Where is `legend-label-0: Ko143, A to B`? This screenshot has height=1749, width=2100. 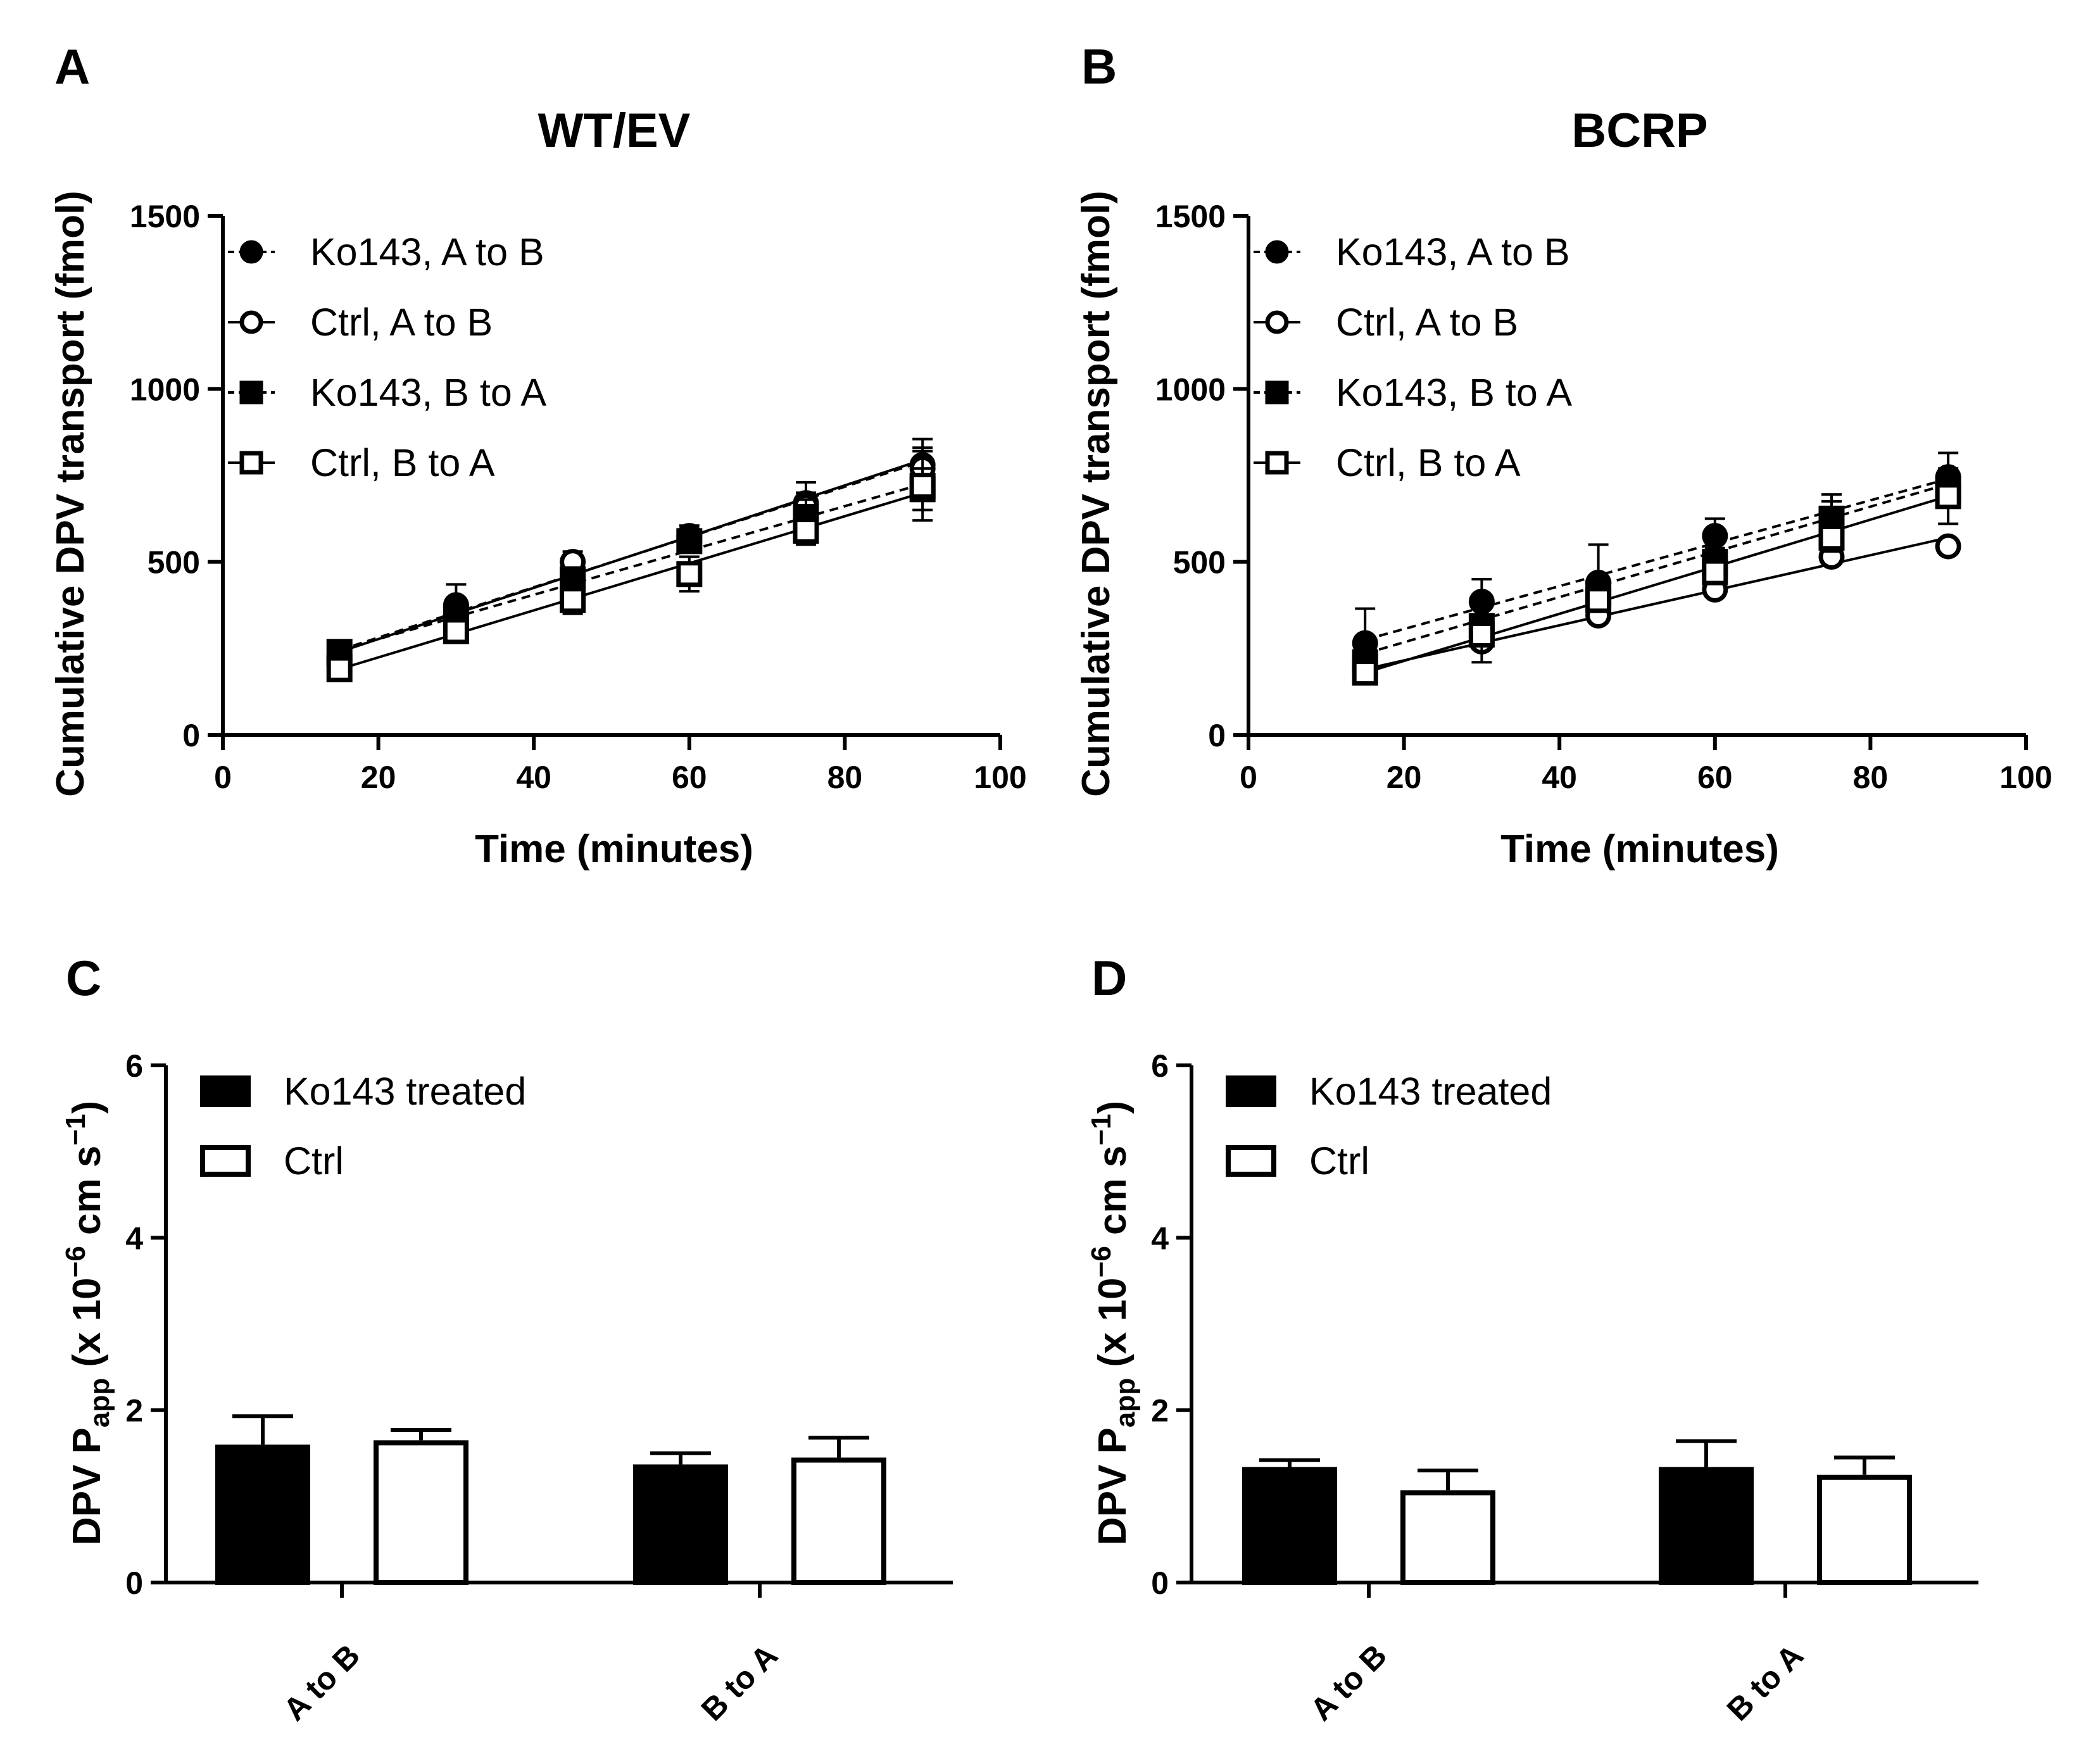
legend-label-0: Ko143, A to B is located at coordinates (427, 251).